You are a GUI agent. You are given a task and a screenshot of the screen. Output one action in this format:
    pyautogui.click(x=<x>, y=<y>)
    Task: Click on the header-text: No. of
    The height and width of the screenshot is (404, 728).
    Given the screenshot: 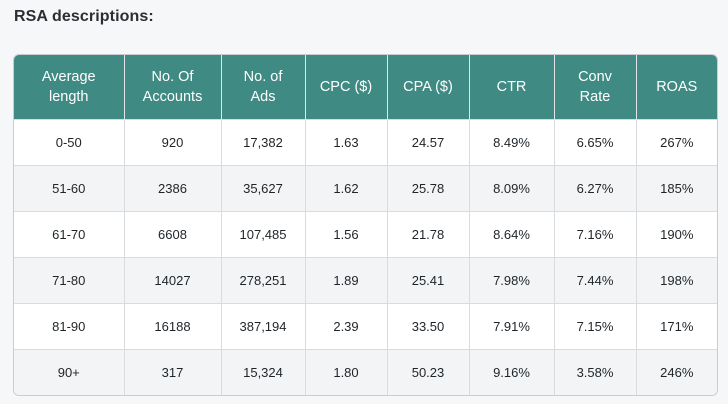 What is the action you would take?
    pyautogui.click(x=263, y=77)
    